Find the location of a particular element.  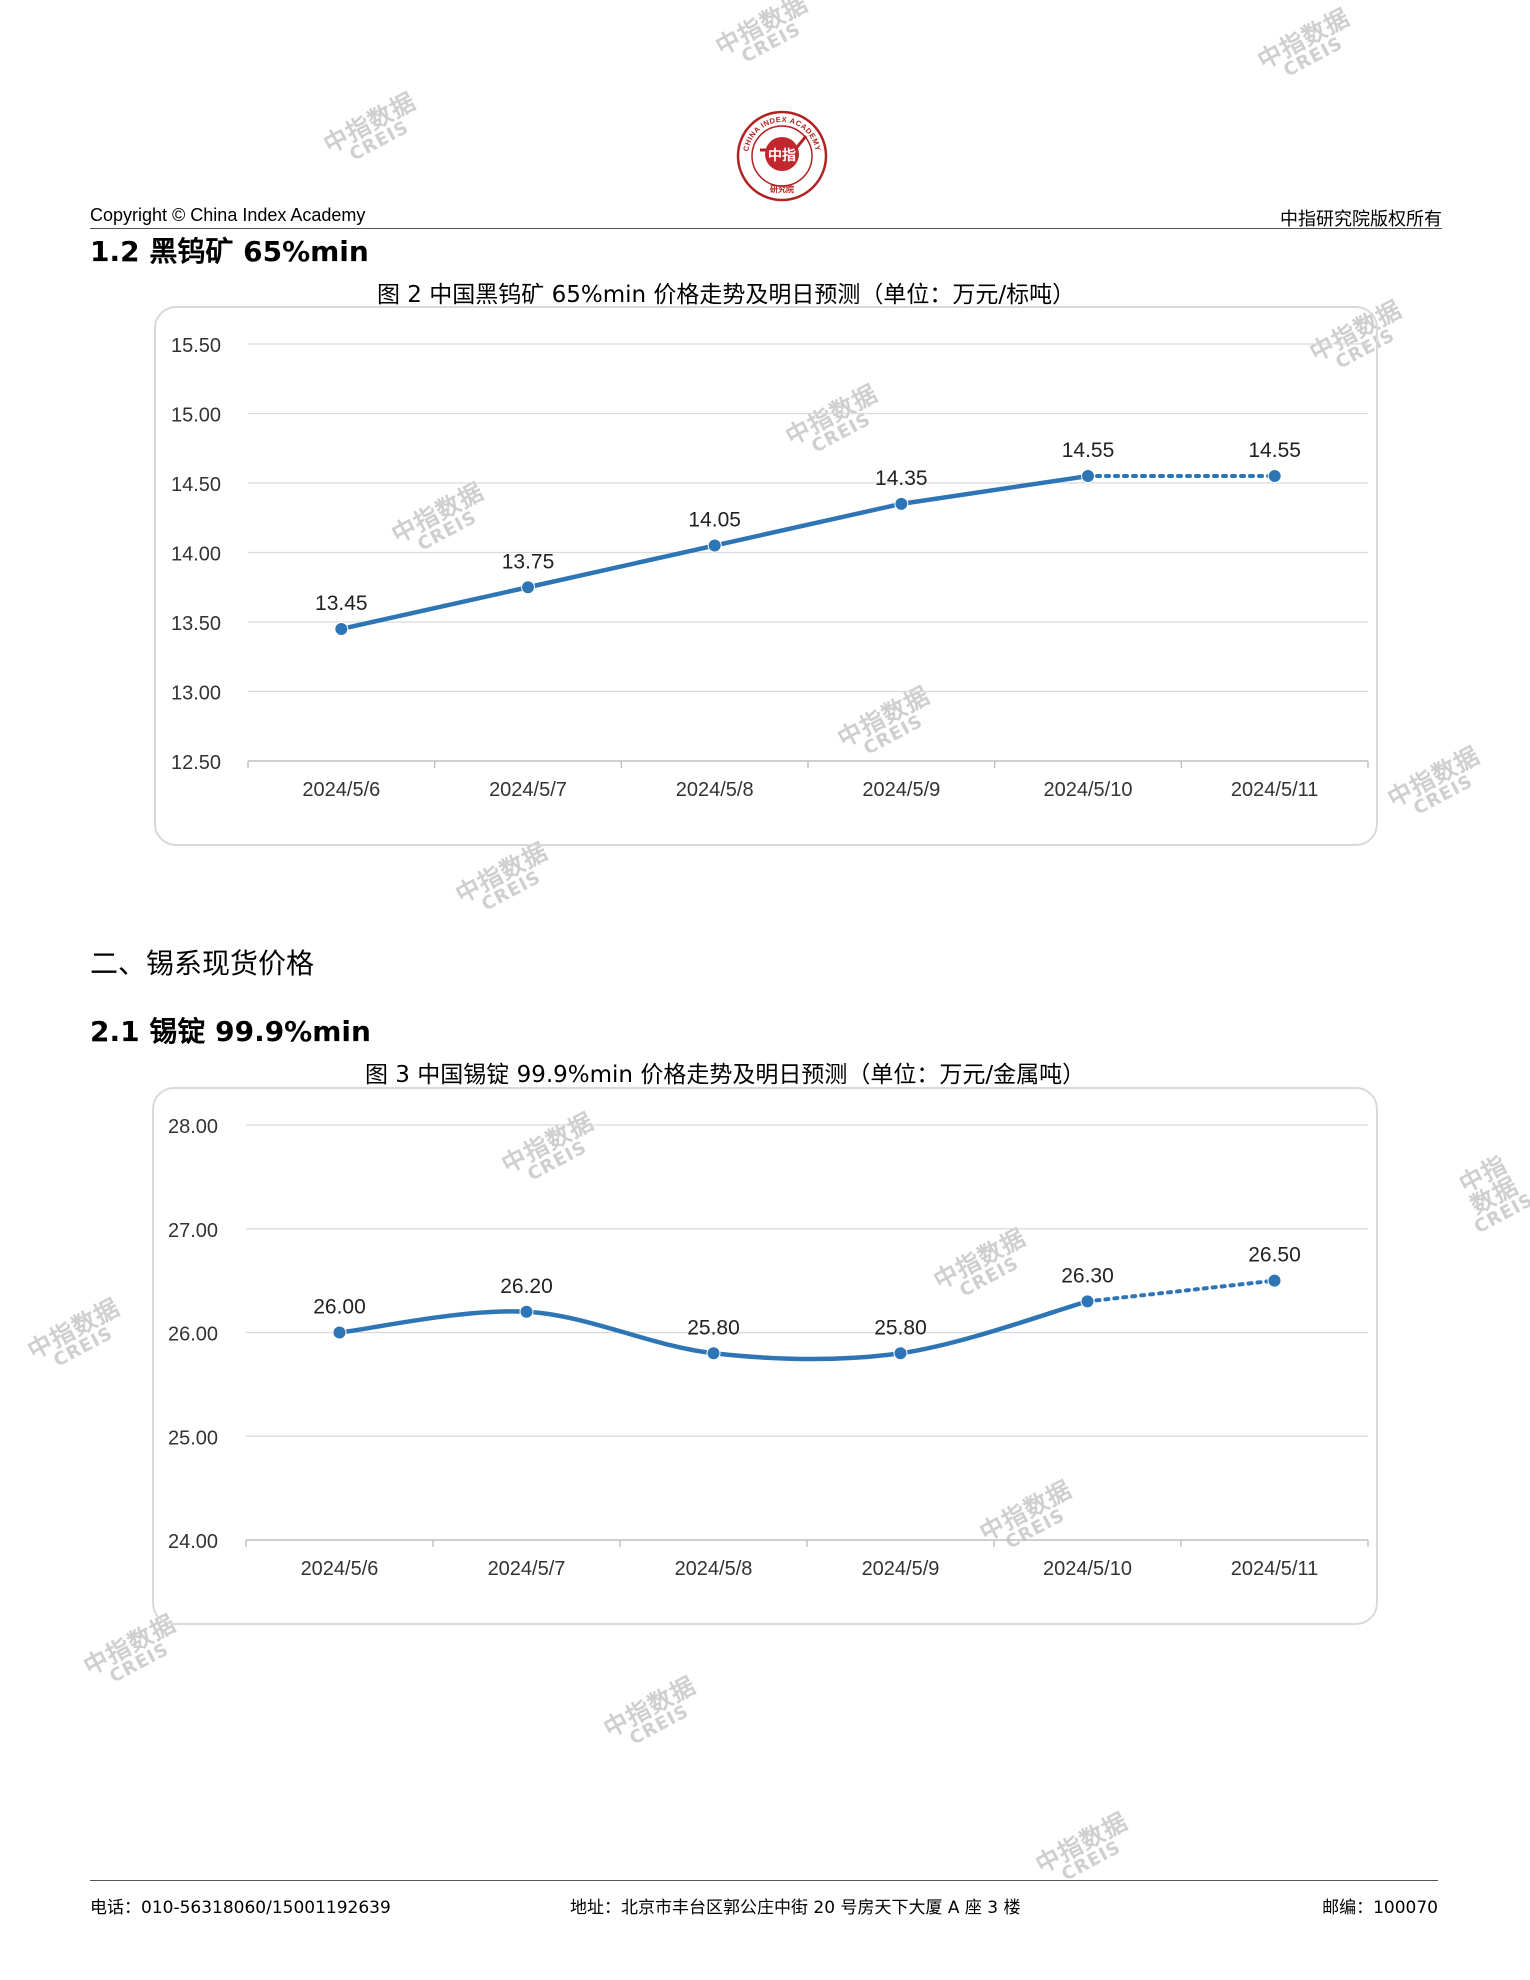

logo-center-text: 中指 is located at coordinates (782, 155).